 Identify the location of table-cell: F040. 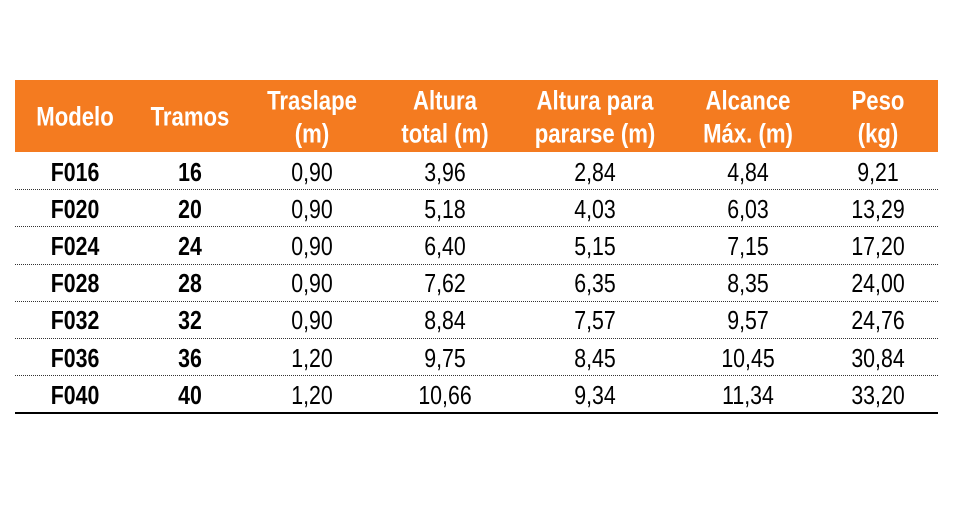
(75, 394).